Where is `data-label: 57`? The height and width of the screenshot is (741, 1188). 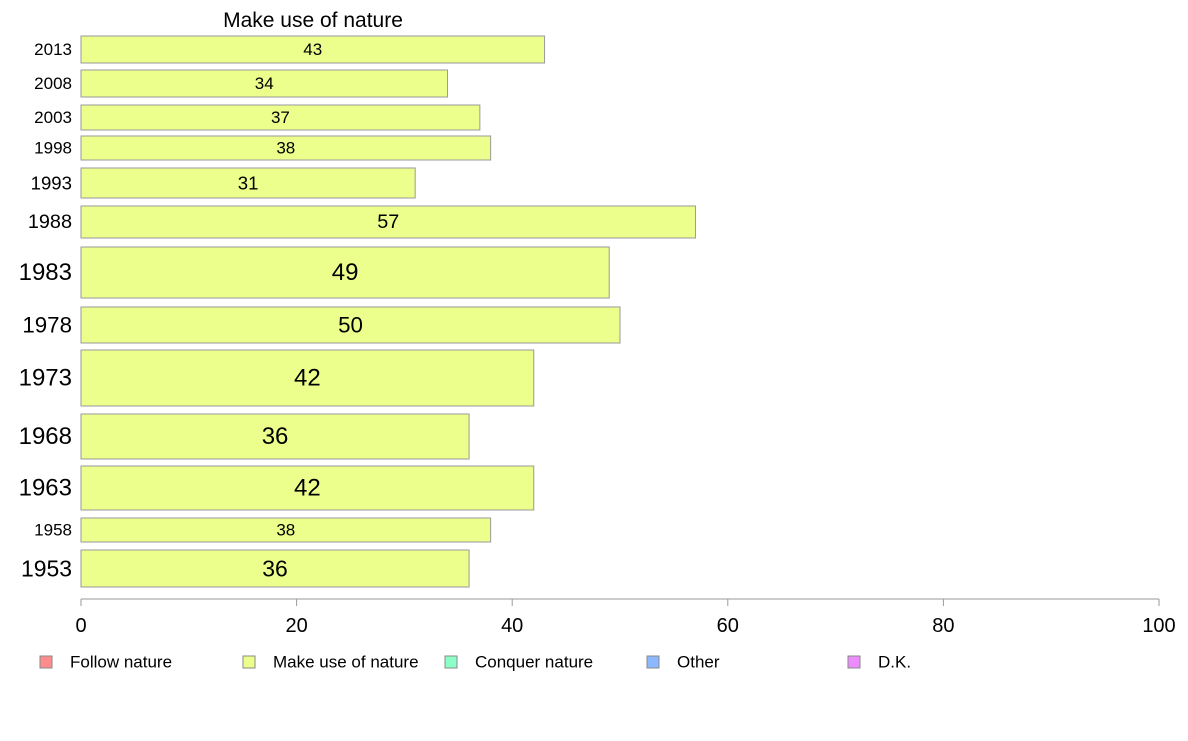
data-label: 57 is located at coordinates (388, 222).